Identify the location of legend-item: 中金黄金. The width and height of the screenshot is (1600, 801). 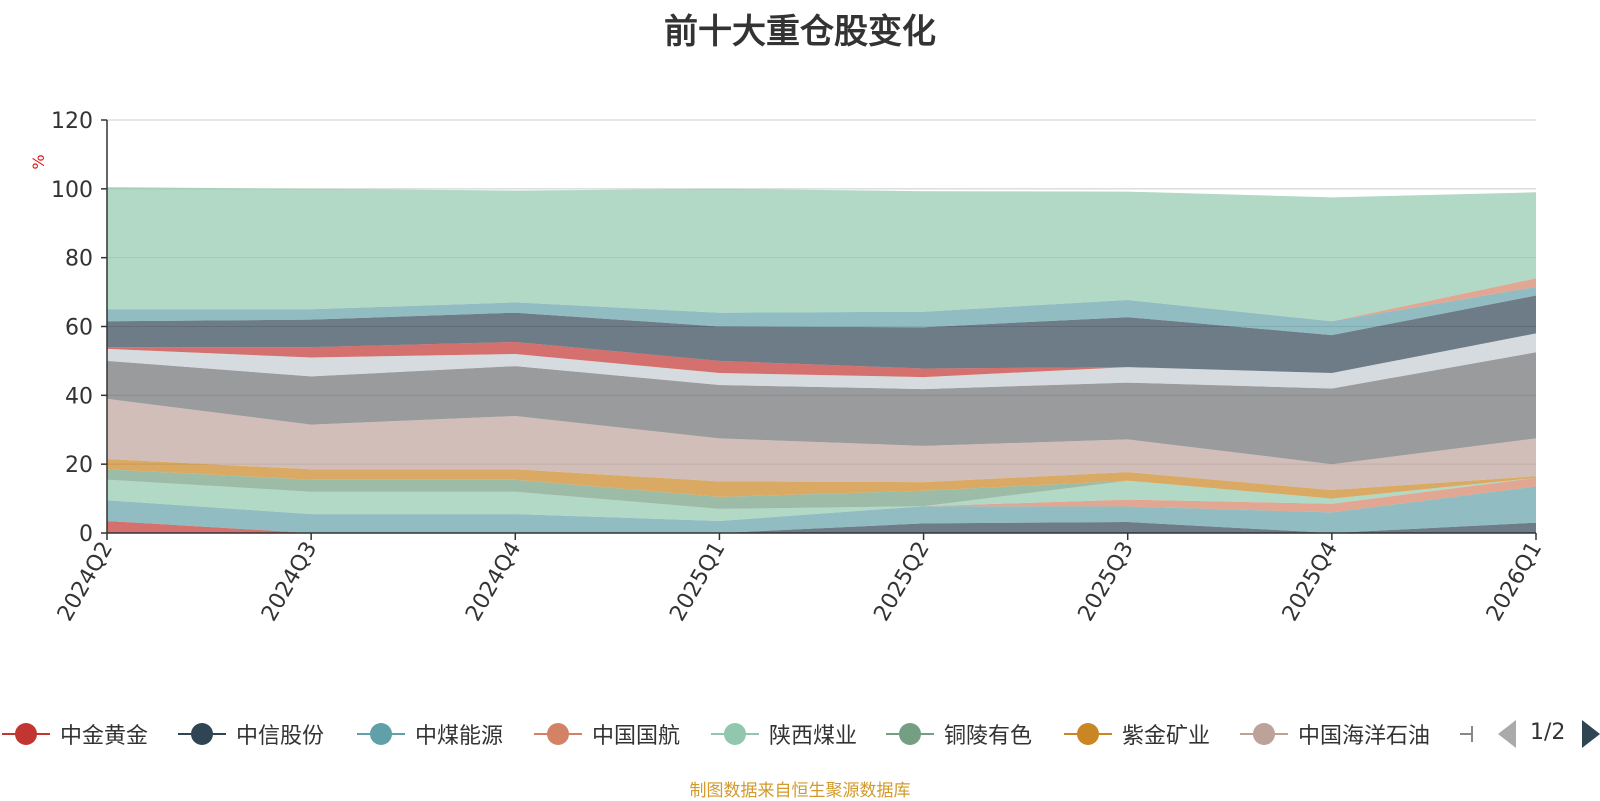
(74, 734).